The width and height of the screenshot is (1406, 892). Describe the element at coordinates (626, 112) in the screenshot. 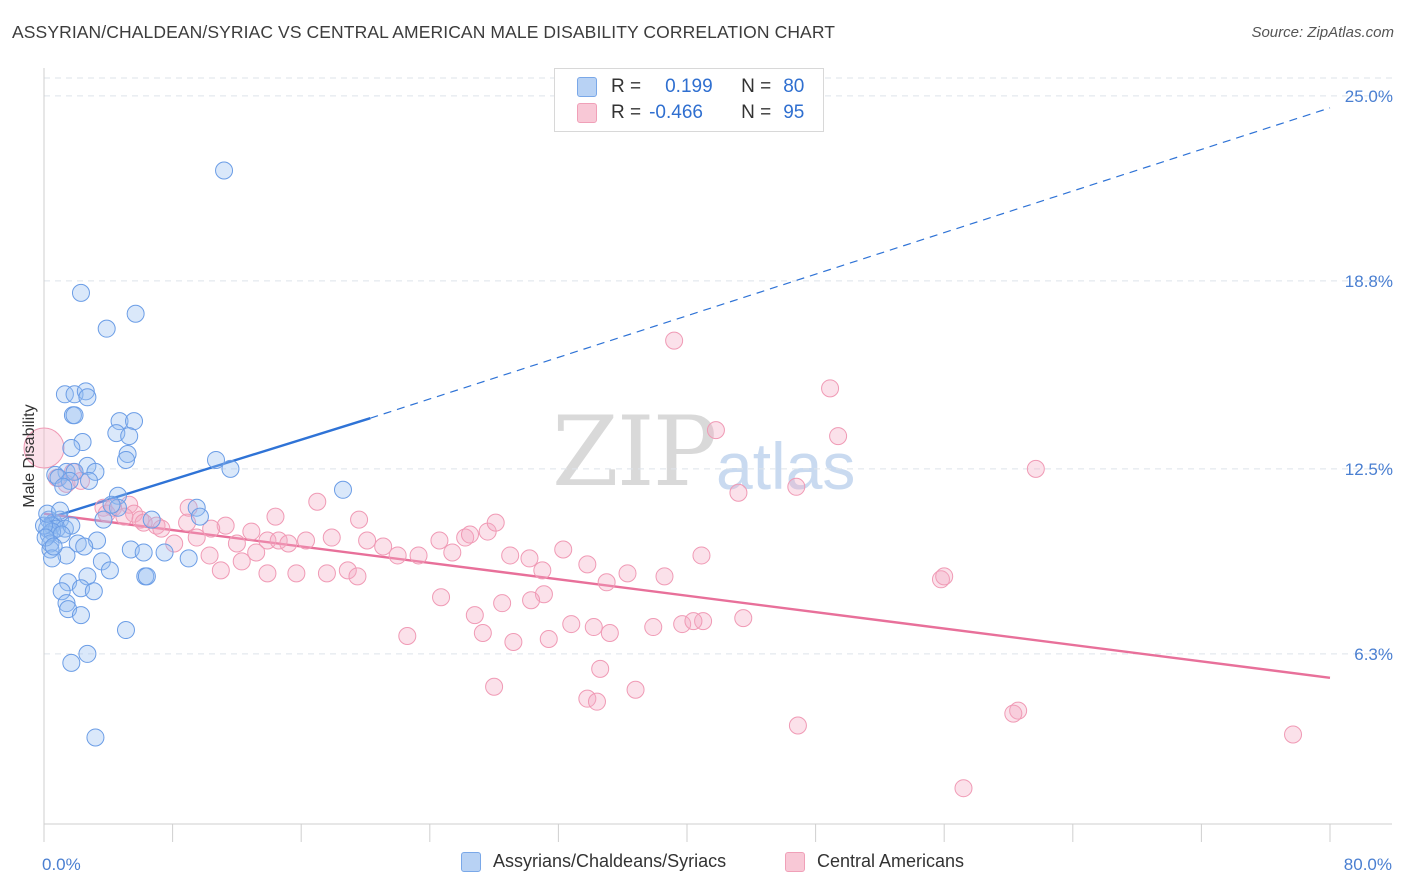

I see `legend-r-label: R =` at that location.